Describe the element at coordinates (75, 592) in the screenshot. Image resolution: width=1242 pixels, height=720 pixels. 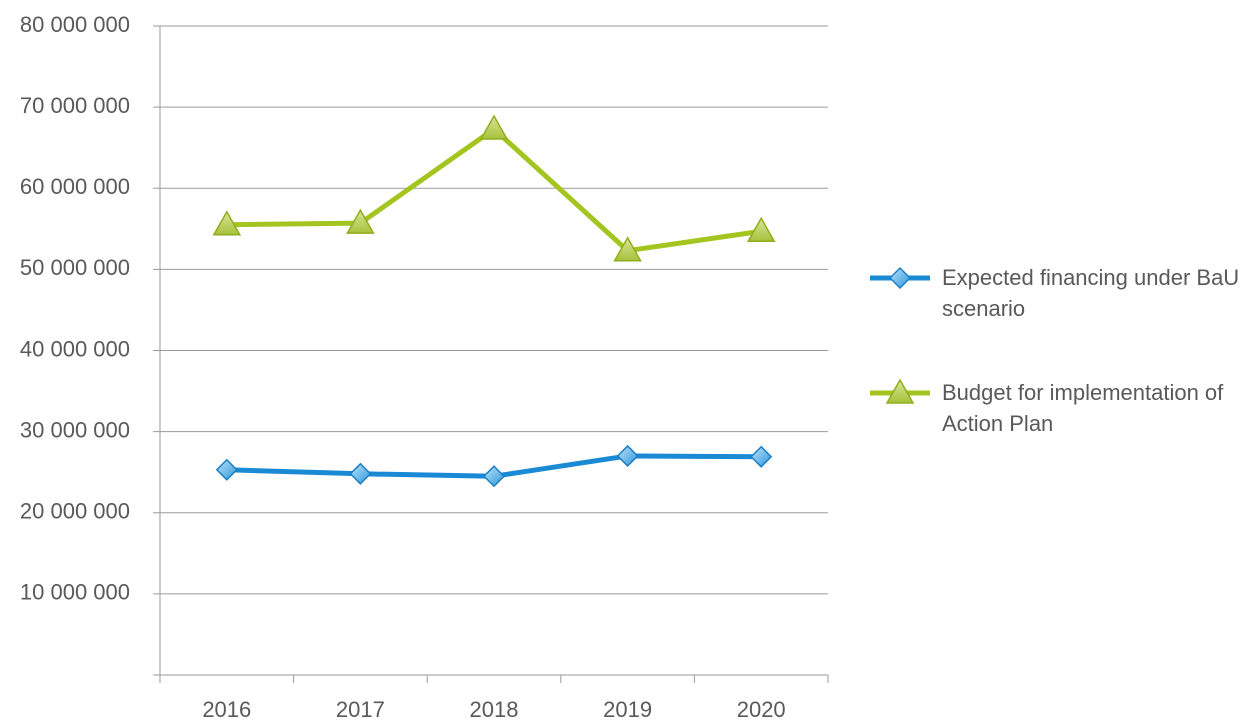
I see `y-tick-label: 10 000 000` at that location.